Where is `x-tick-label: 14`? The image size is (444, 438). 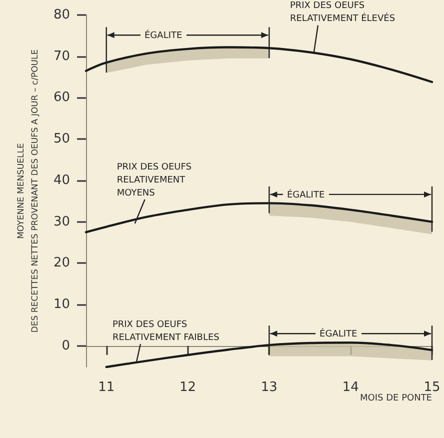 x-tick-label: 14 is located at coordinates (350, 387).